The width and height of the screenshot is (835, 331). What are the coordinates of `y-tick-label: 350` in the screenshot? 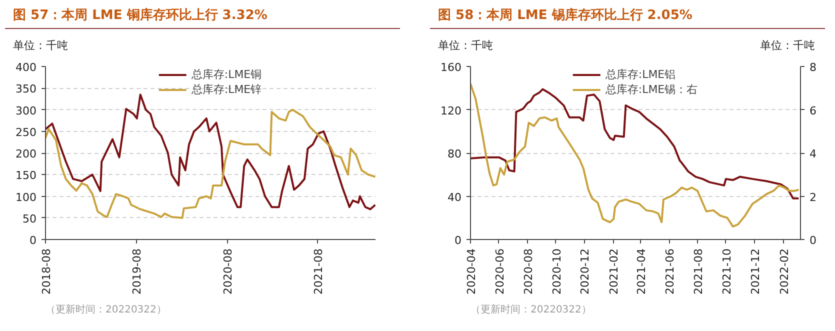 It's located at (26, 89).